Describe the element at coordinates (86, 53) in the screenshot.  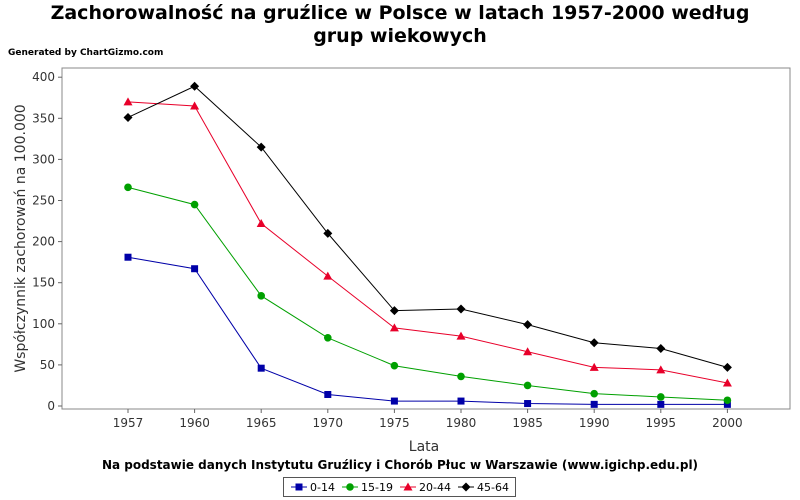
I see `generated-by-label: Generated by ChartGizmo.com` at that location.